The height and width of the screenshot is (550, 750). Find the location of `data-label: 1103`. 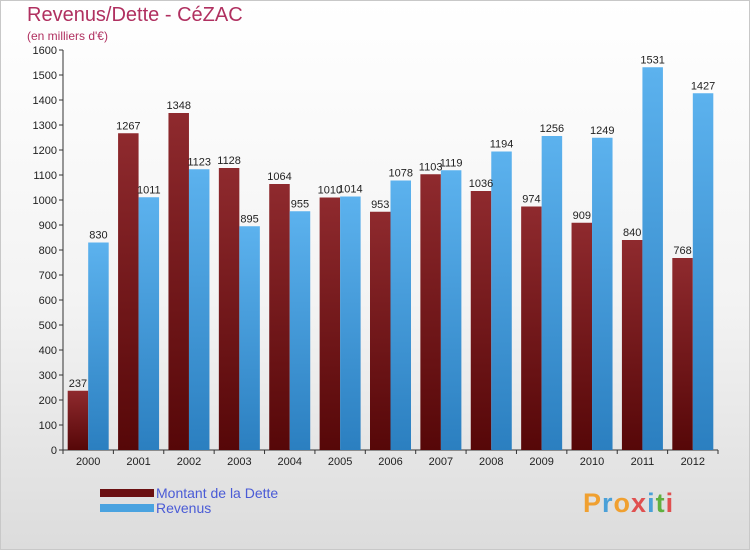

data-label: 1103 is located at coordinates (431, 167).